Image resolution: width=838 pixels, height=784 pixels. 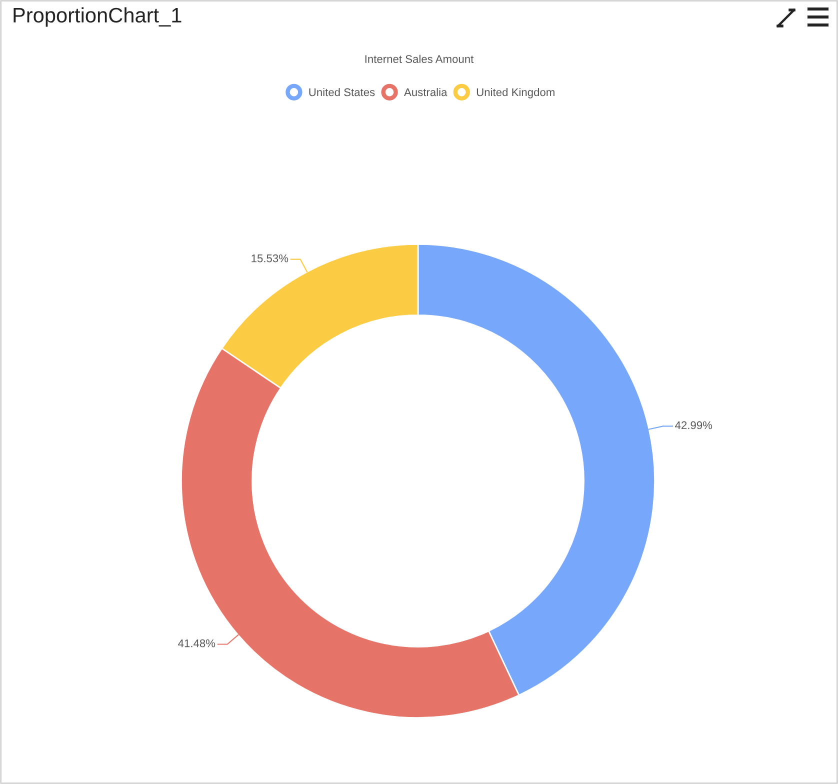 What do you see at coordinates (515, 93) in the screenshot?
I see `legend-label: United Kingdom` at bounding box center [515, 93].